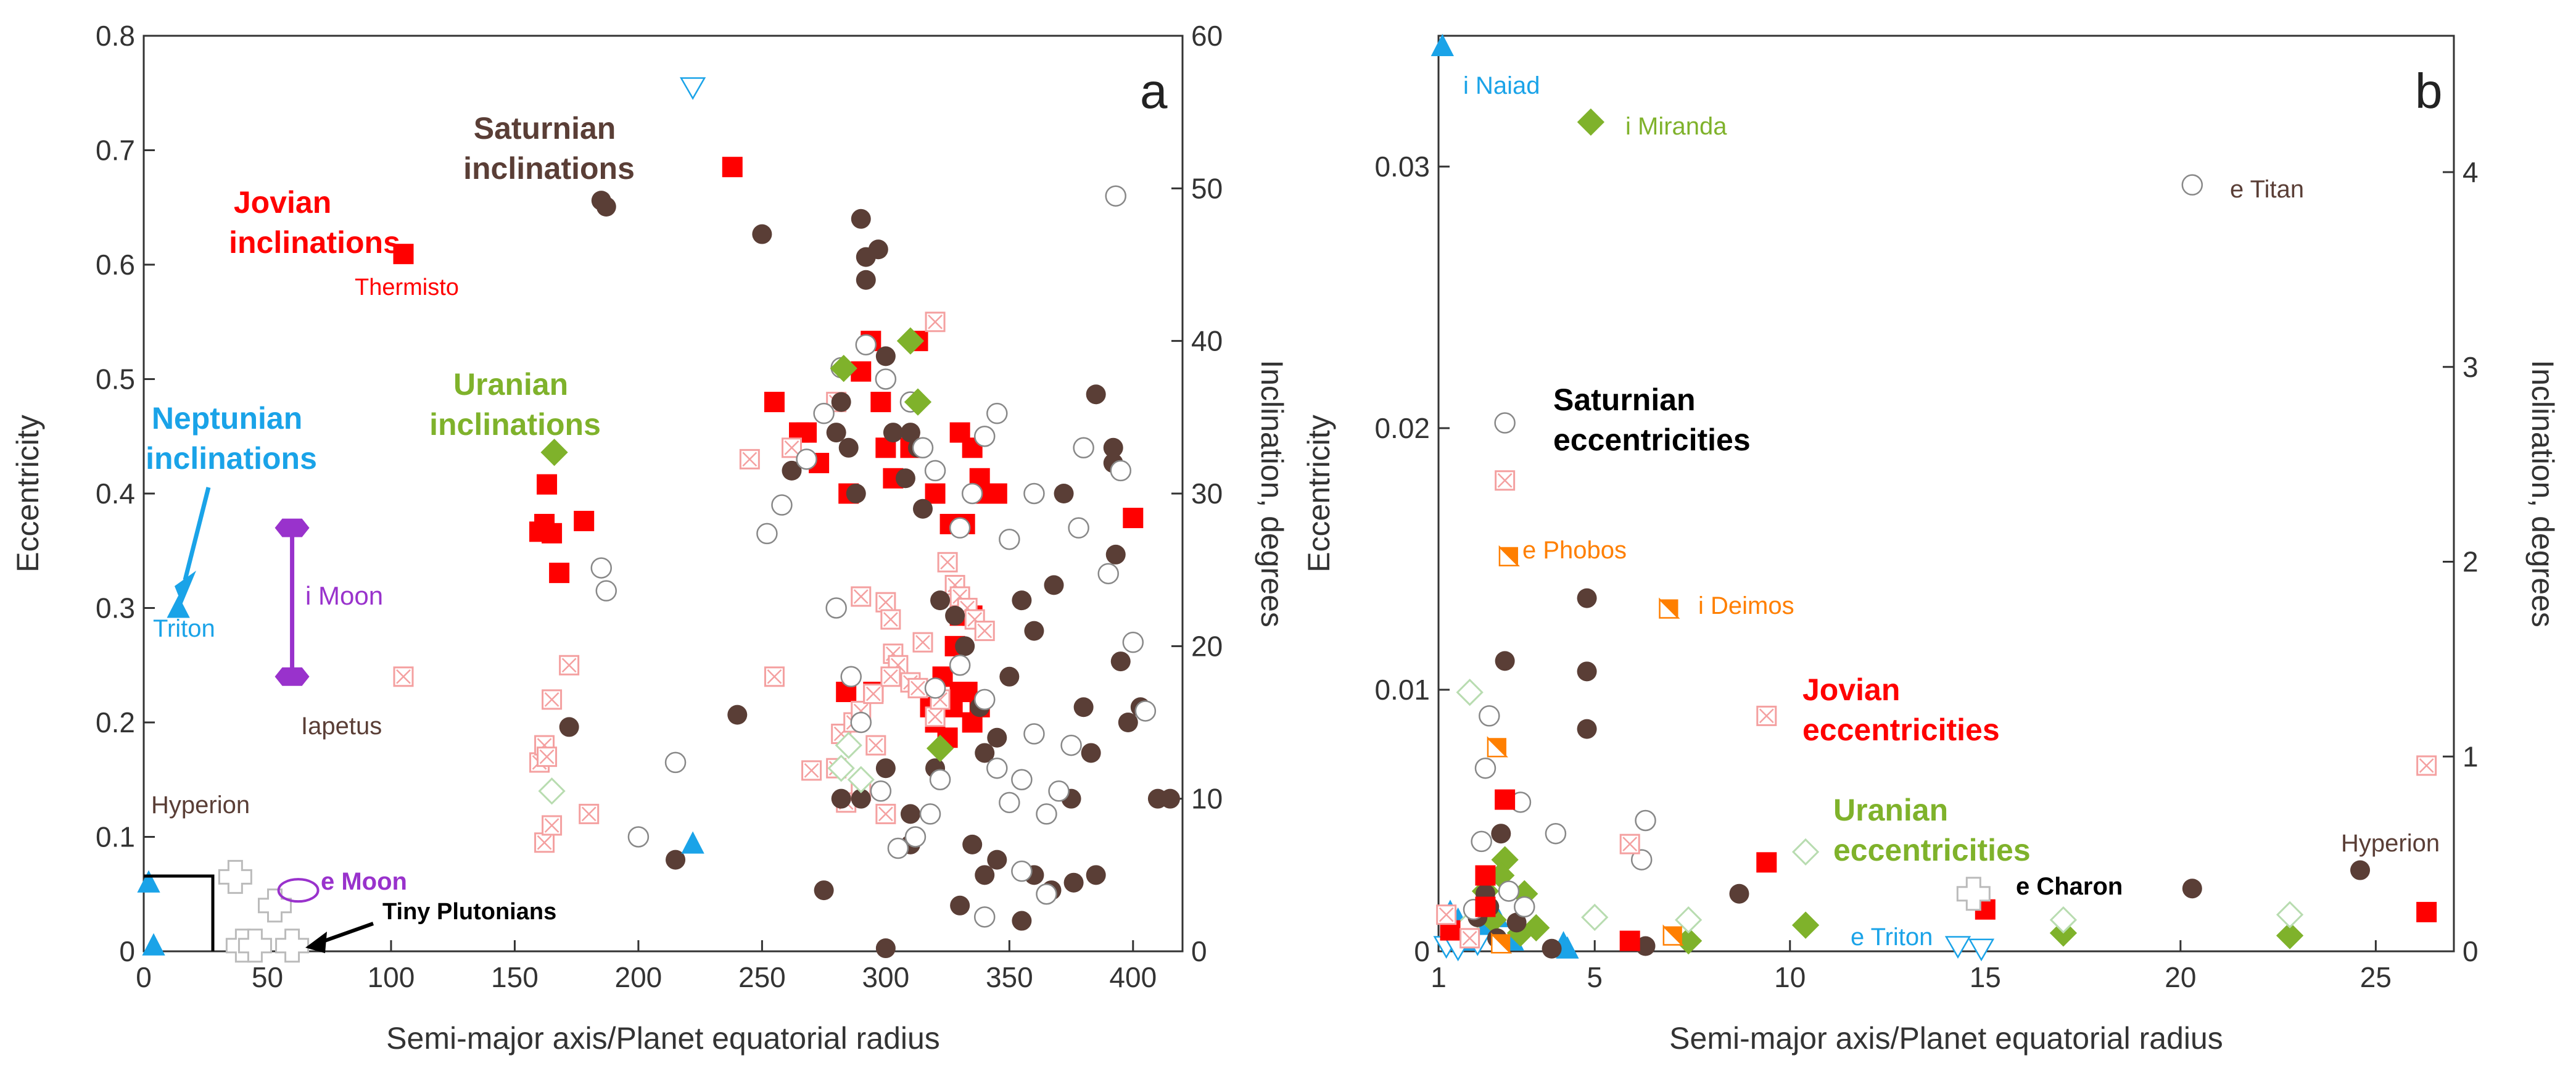 The width and height of the screenshot is (2576, 1071). I want to click on annot-a-triton: Triton, so click(184, 628).